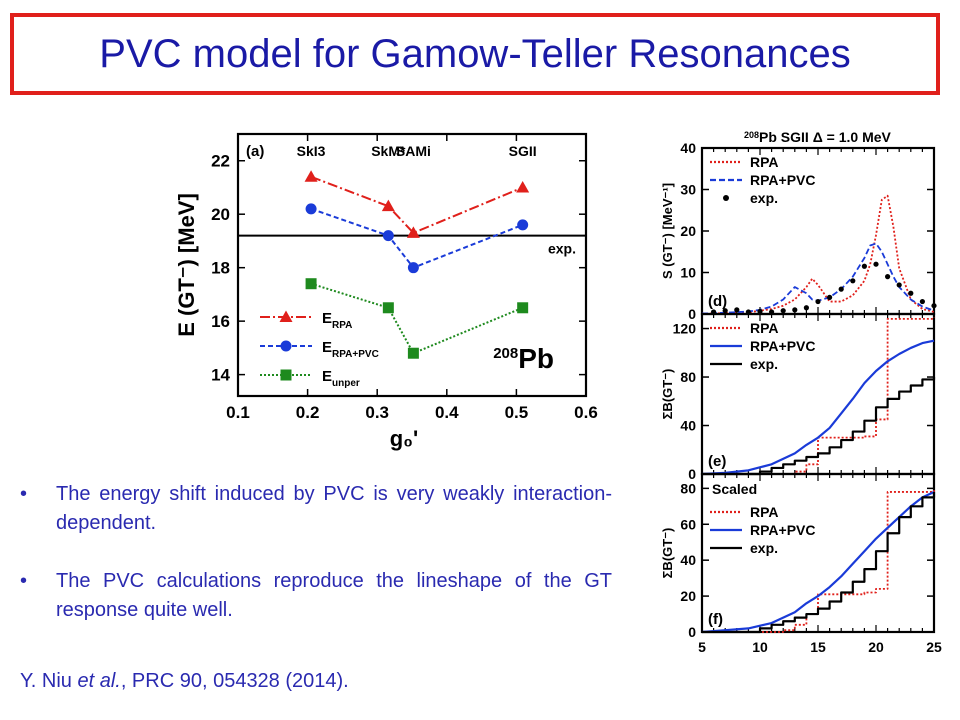 This screenshot has height=720, width=960. What do you see at coordinates (688, 524) in the screenshot?
I see `y-tick-label: 60` at bounding box center [688, 524].